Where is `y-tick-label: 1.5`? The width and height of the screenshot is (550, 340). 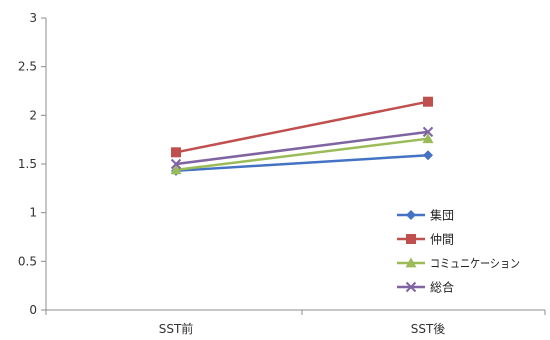 y-tick-label: 1.5 is located at coordinates (27, 164).